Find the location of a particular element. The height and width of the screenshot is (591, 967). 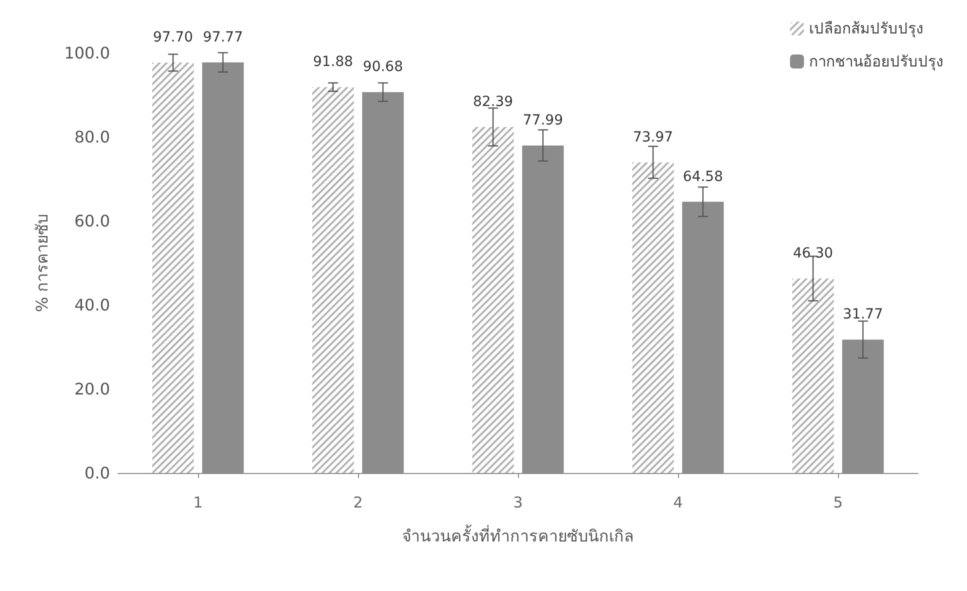

x-tick-label: 1 is located at coordinates (198, 503).